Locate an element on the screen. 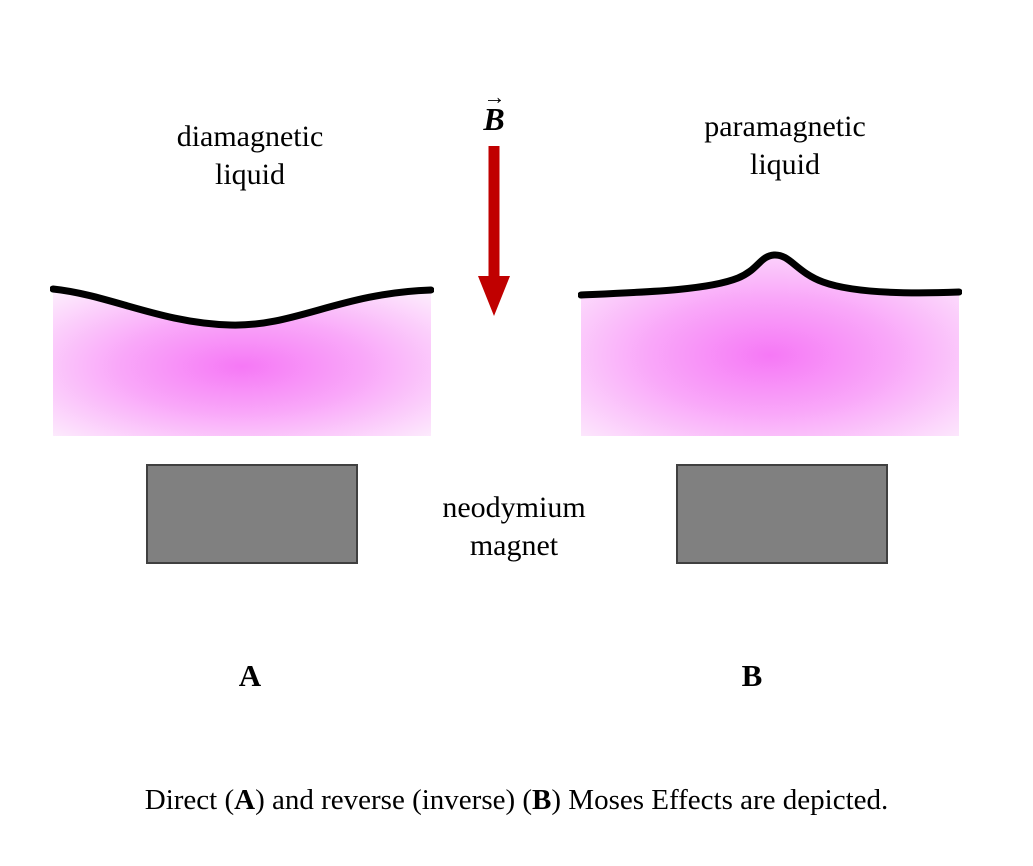  caption-bold-a: A is located at coordinates (245, 800).